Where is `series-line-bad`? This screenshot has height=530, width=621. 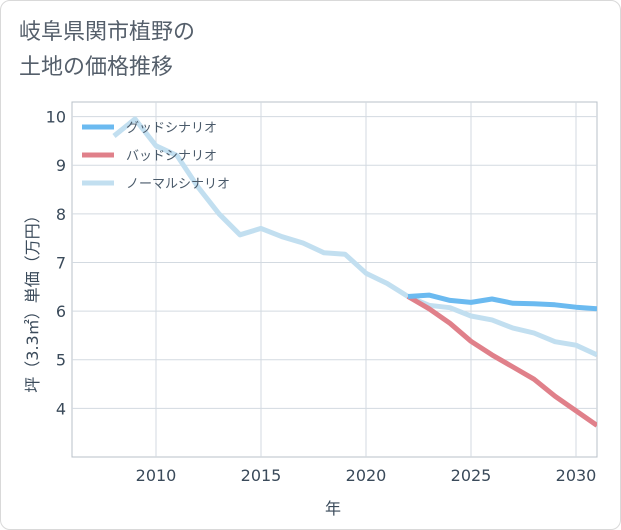
series-line-bad is located at coordinates (501, 361).